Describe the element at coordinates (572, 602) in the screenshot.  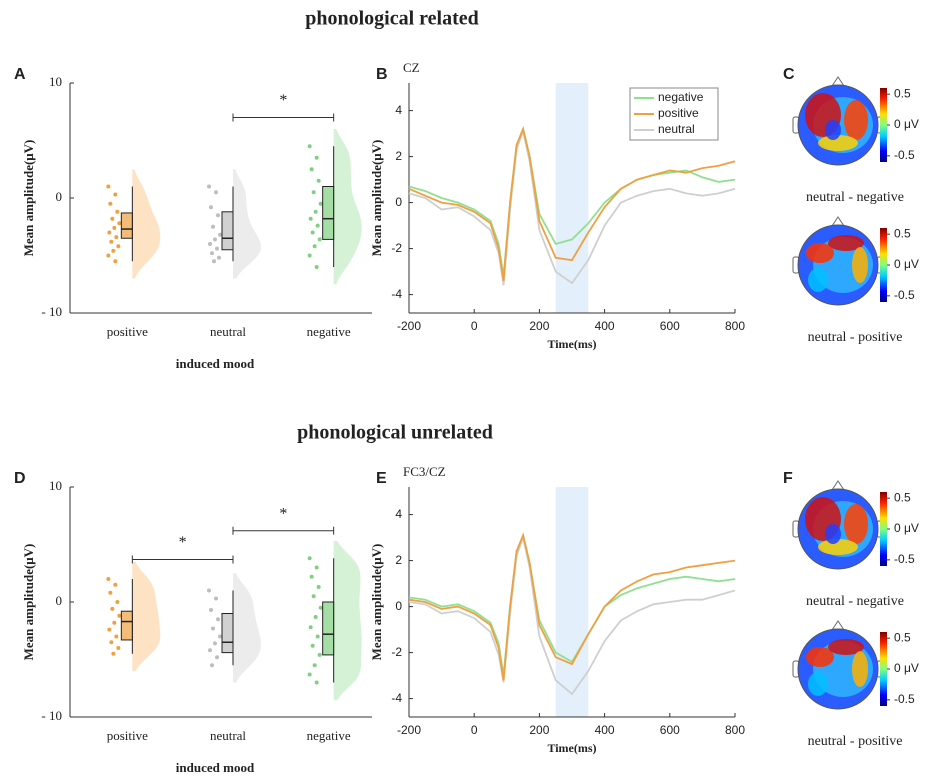
I see `analysis-window` at that location.